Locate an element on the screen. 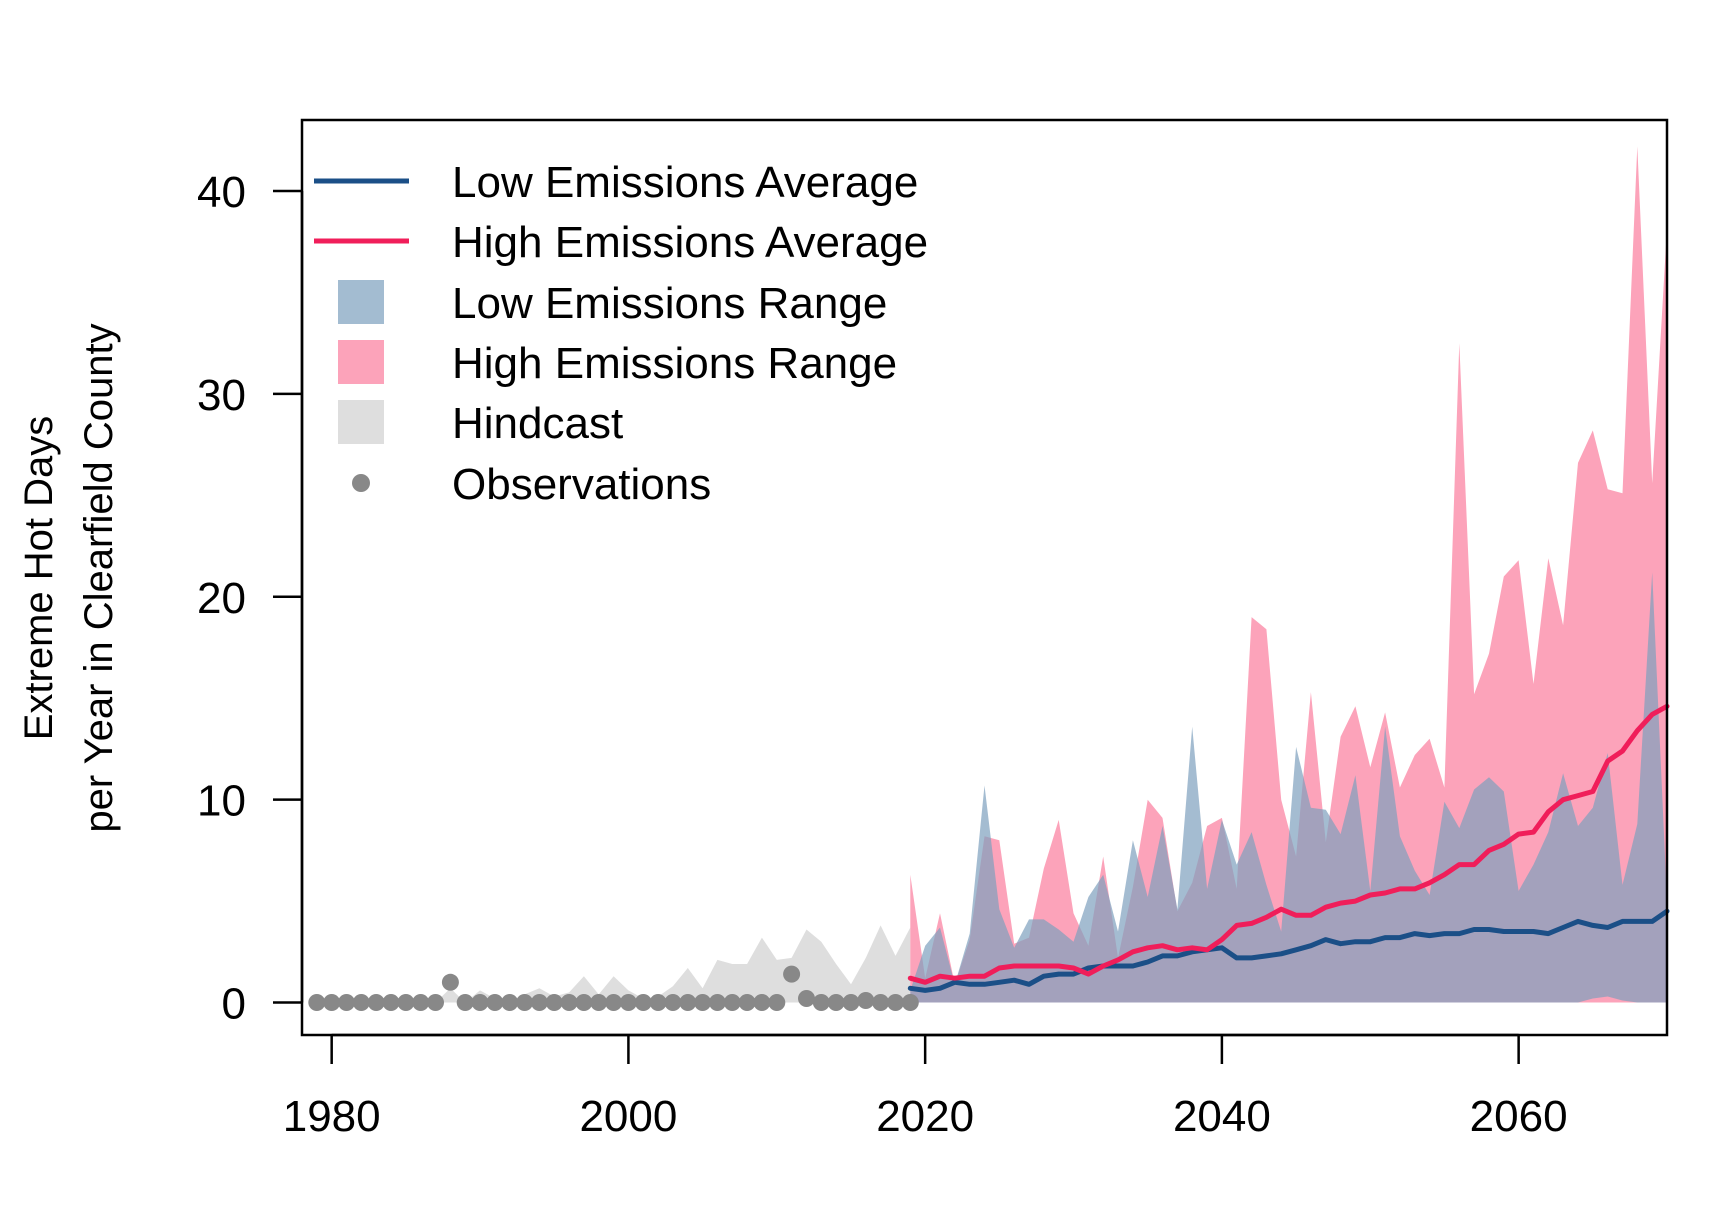  legend-swatch-hindcast is located at coordinates (361, 422).